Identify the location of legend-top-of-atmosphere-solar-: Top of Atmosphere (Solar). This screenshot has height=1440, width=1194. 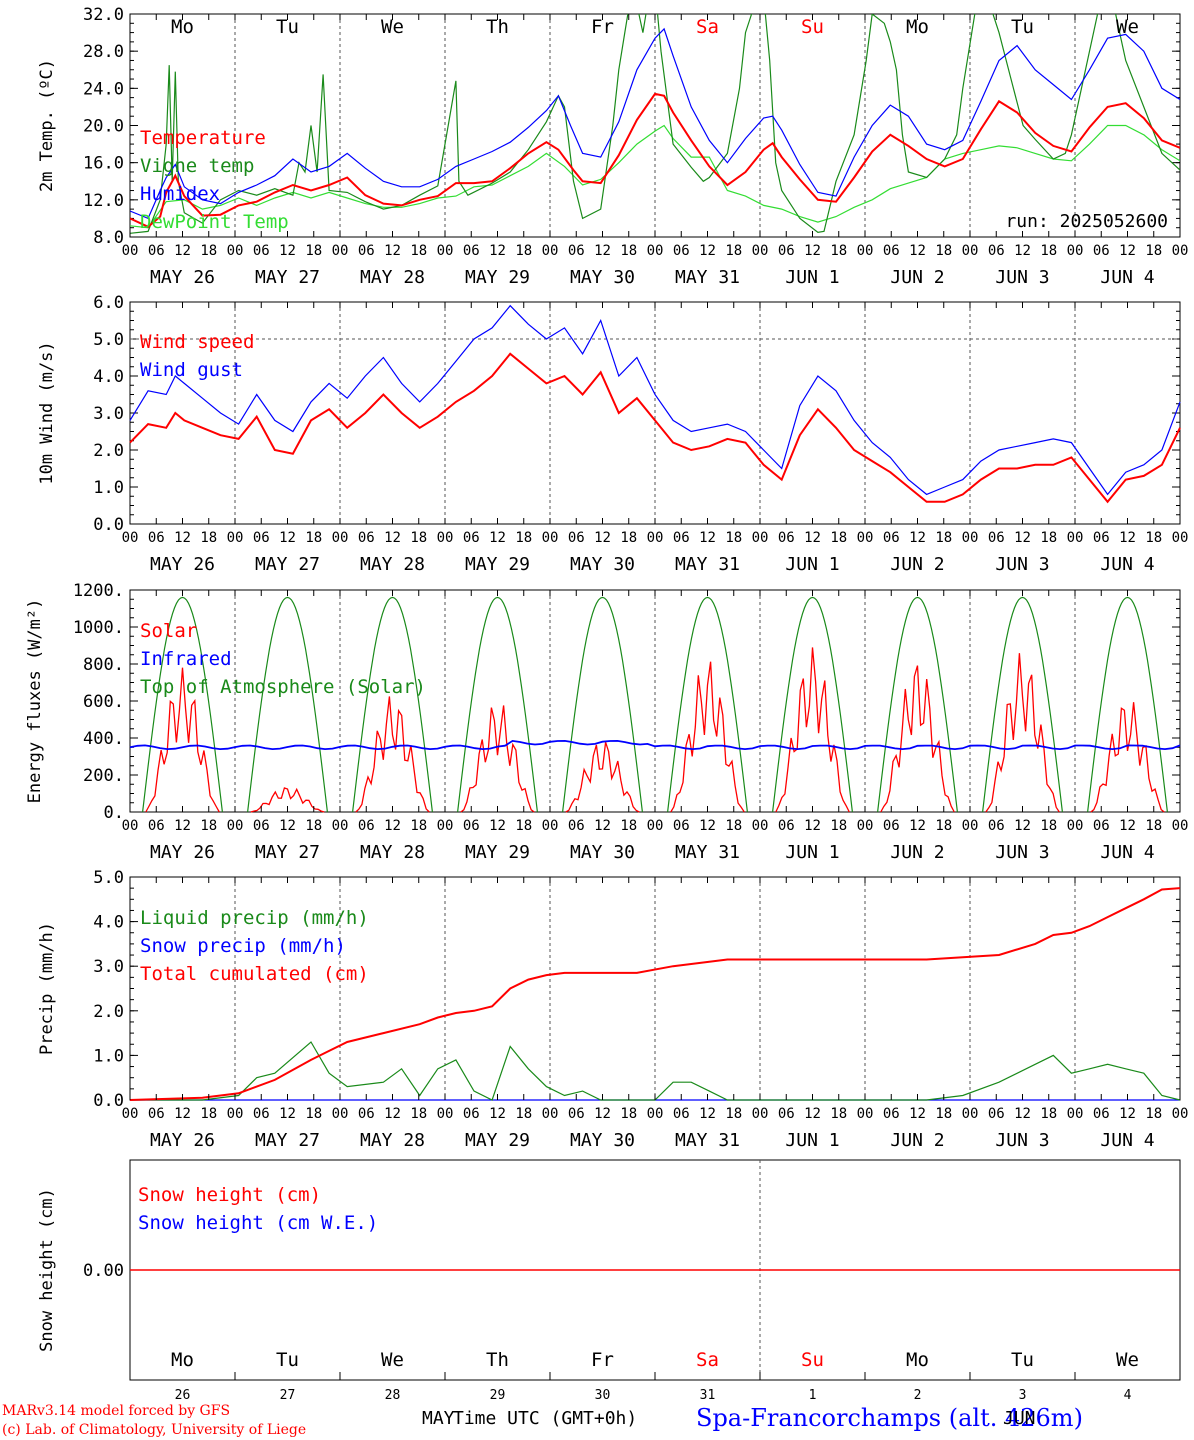
(283, 687).